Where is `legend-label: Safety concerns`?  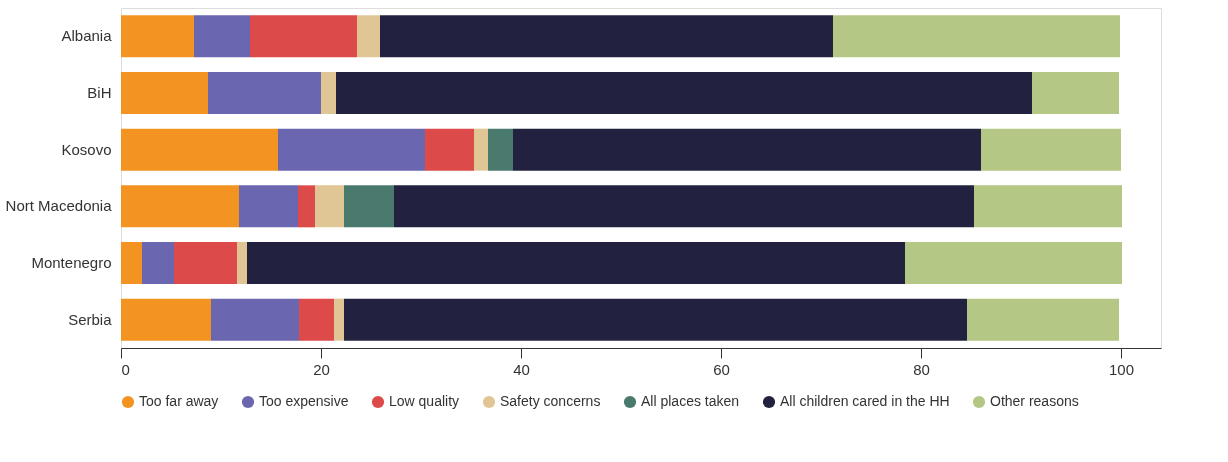 legend-label: Safety concerns is located at coordinates (550, 401).